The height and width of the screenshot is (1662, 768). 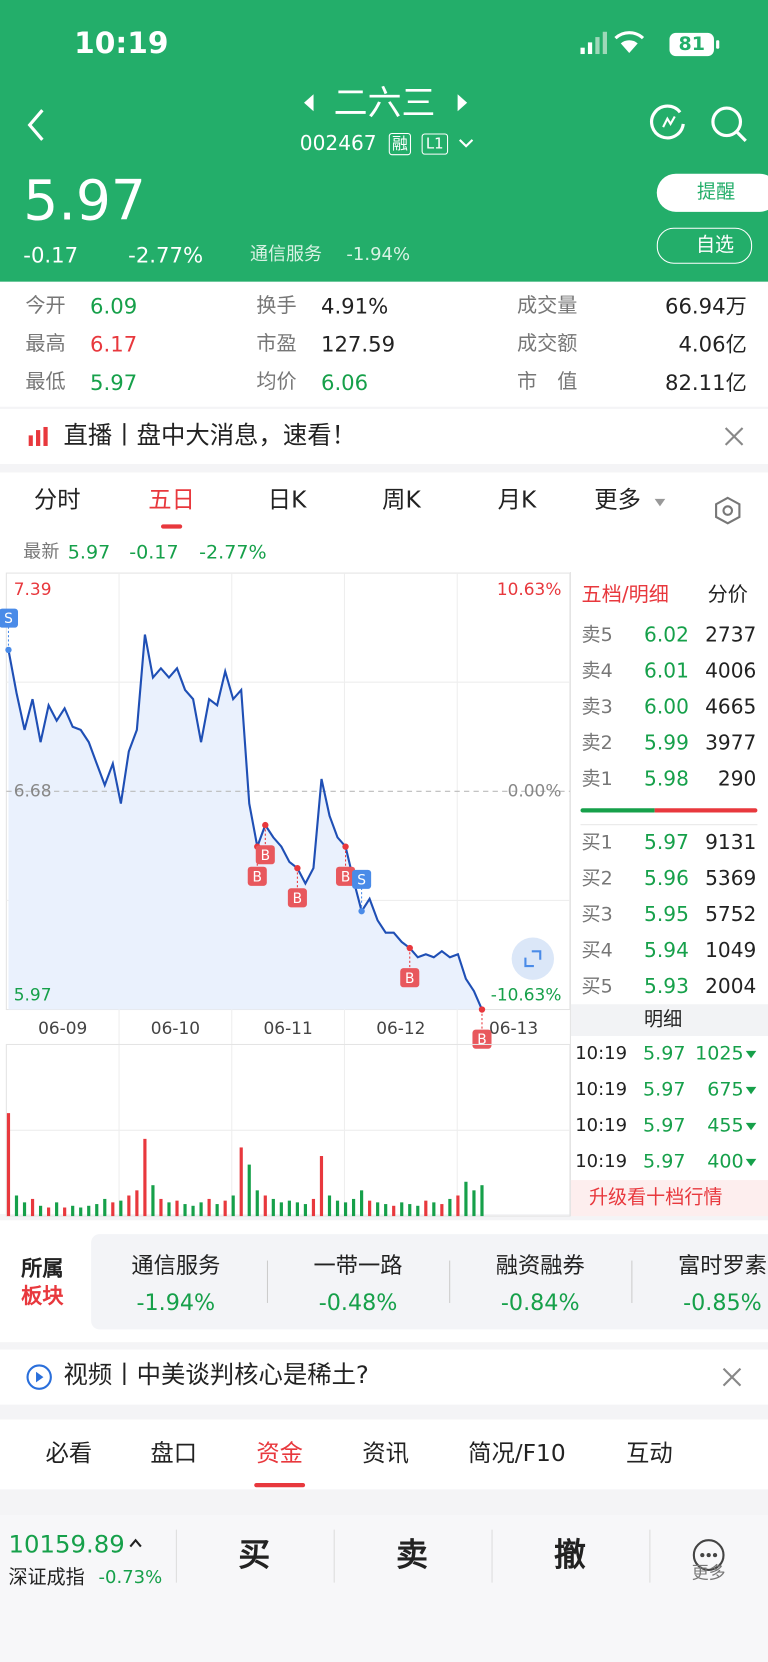 What do you see at coordinates (700, 511) in the screenshot?
I see `tab-icons` at bounding box center [700, 511].